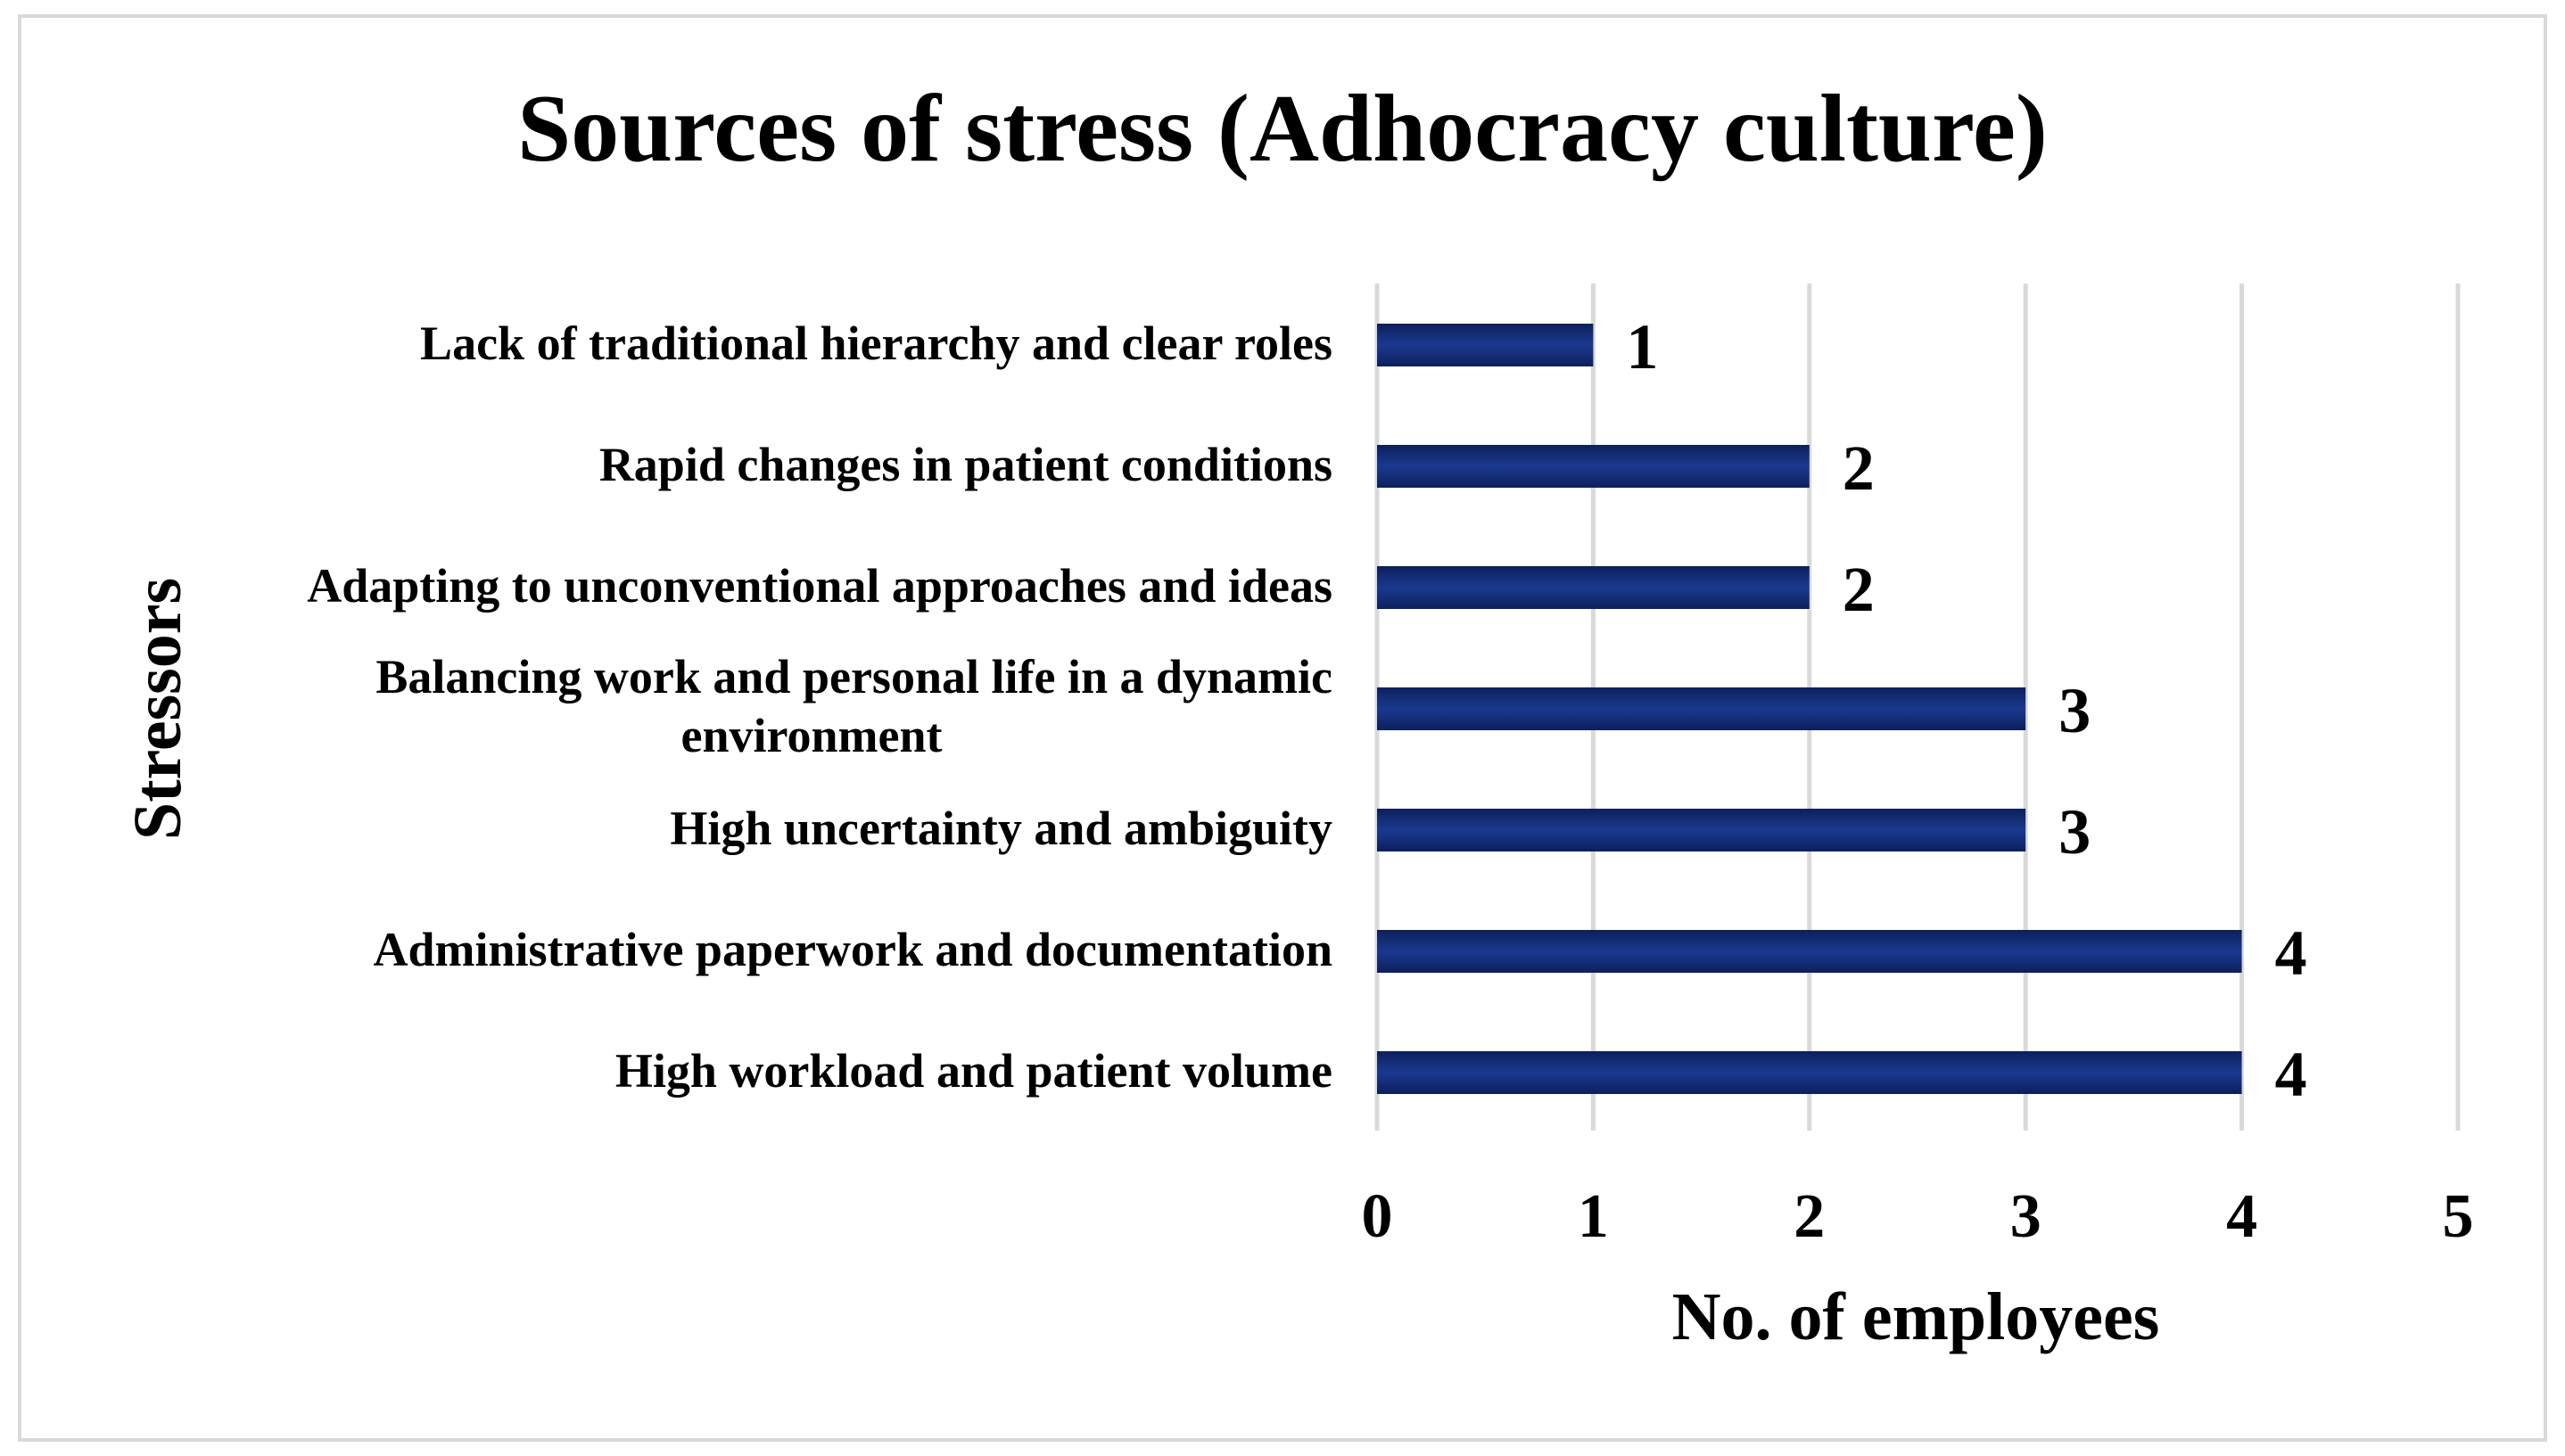  What do you see at coordinates (973, 1071) in the screenshot?
I see `category-label: High workload and patient volume` at bounding box center [973, 1071].